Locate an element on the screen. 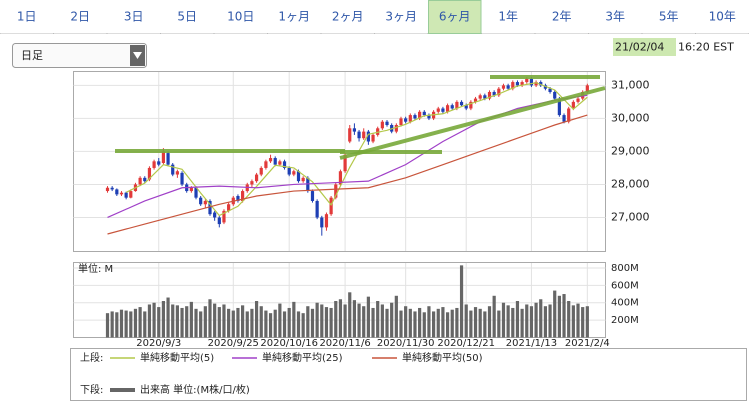  tab-label: 1年 is located at coordinates (508, 17).